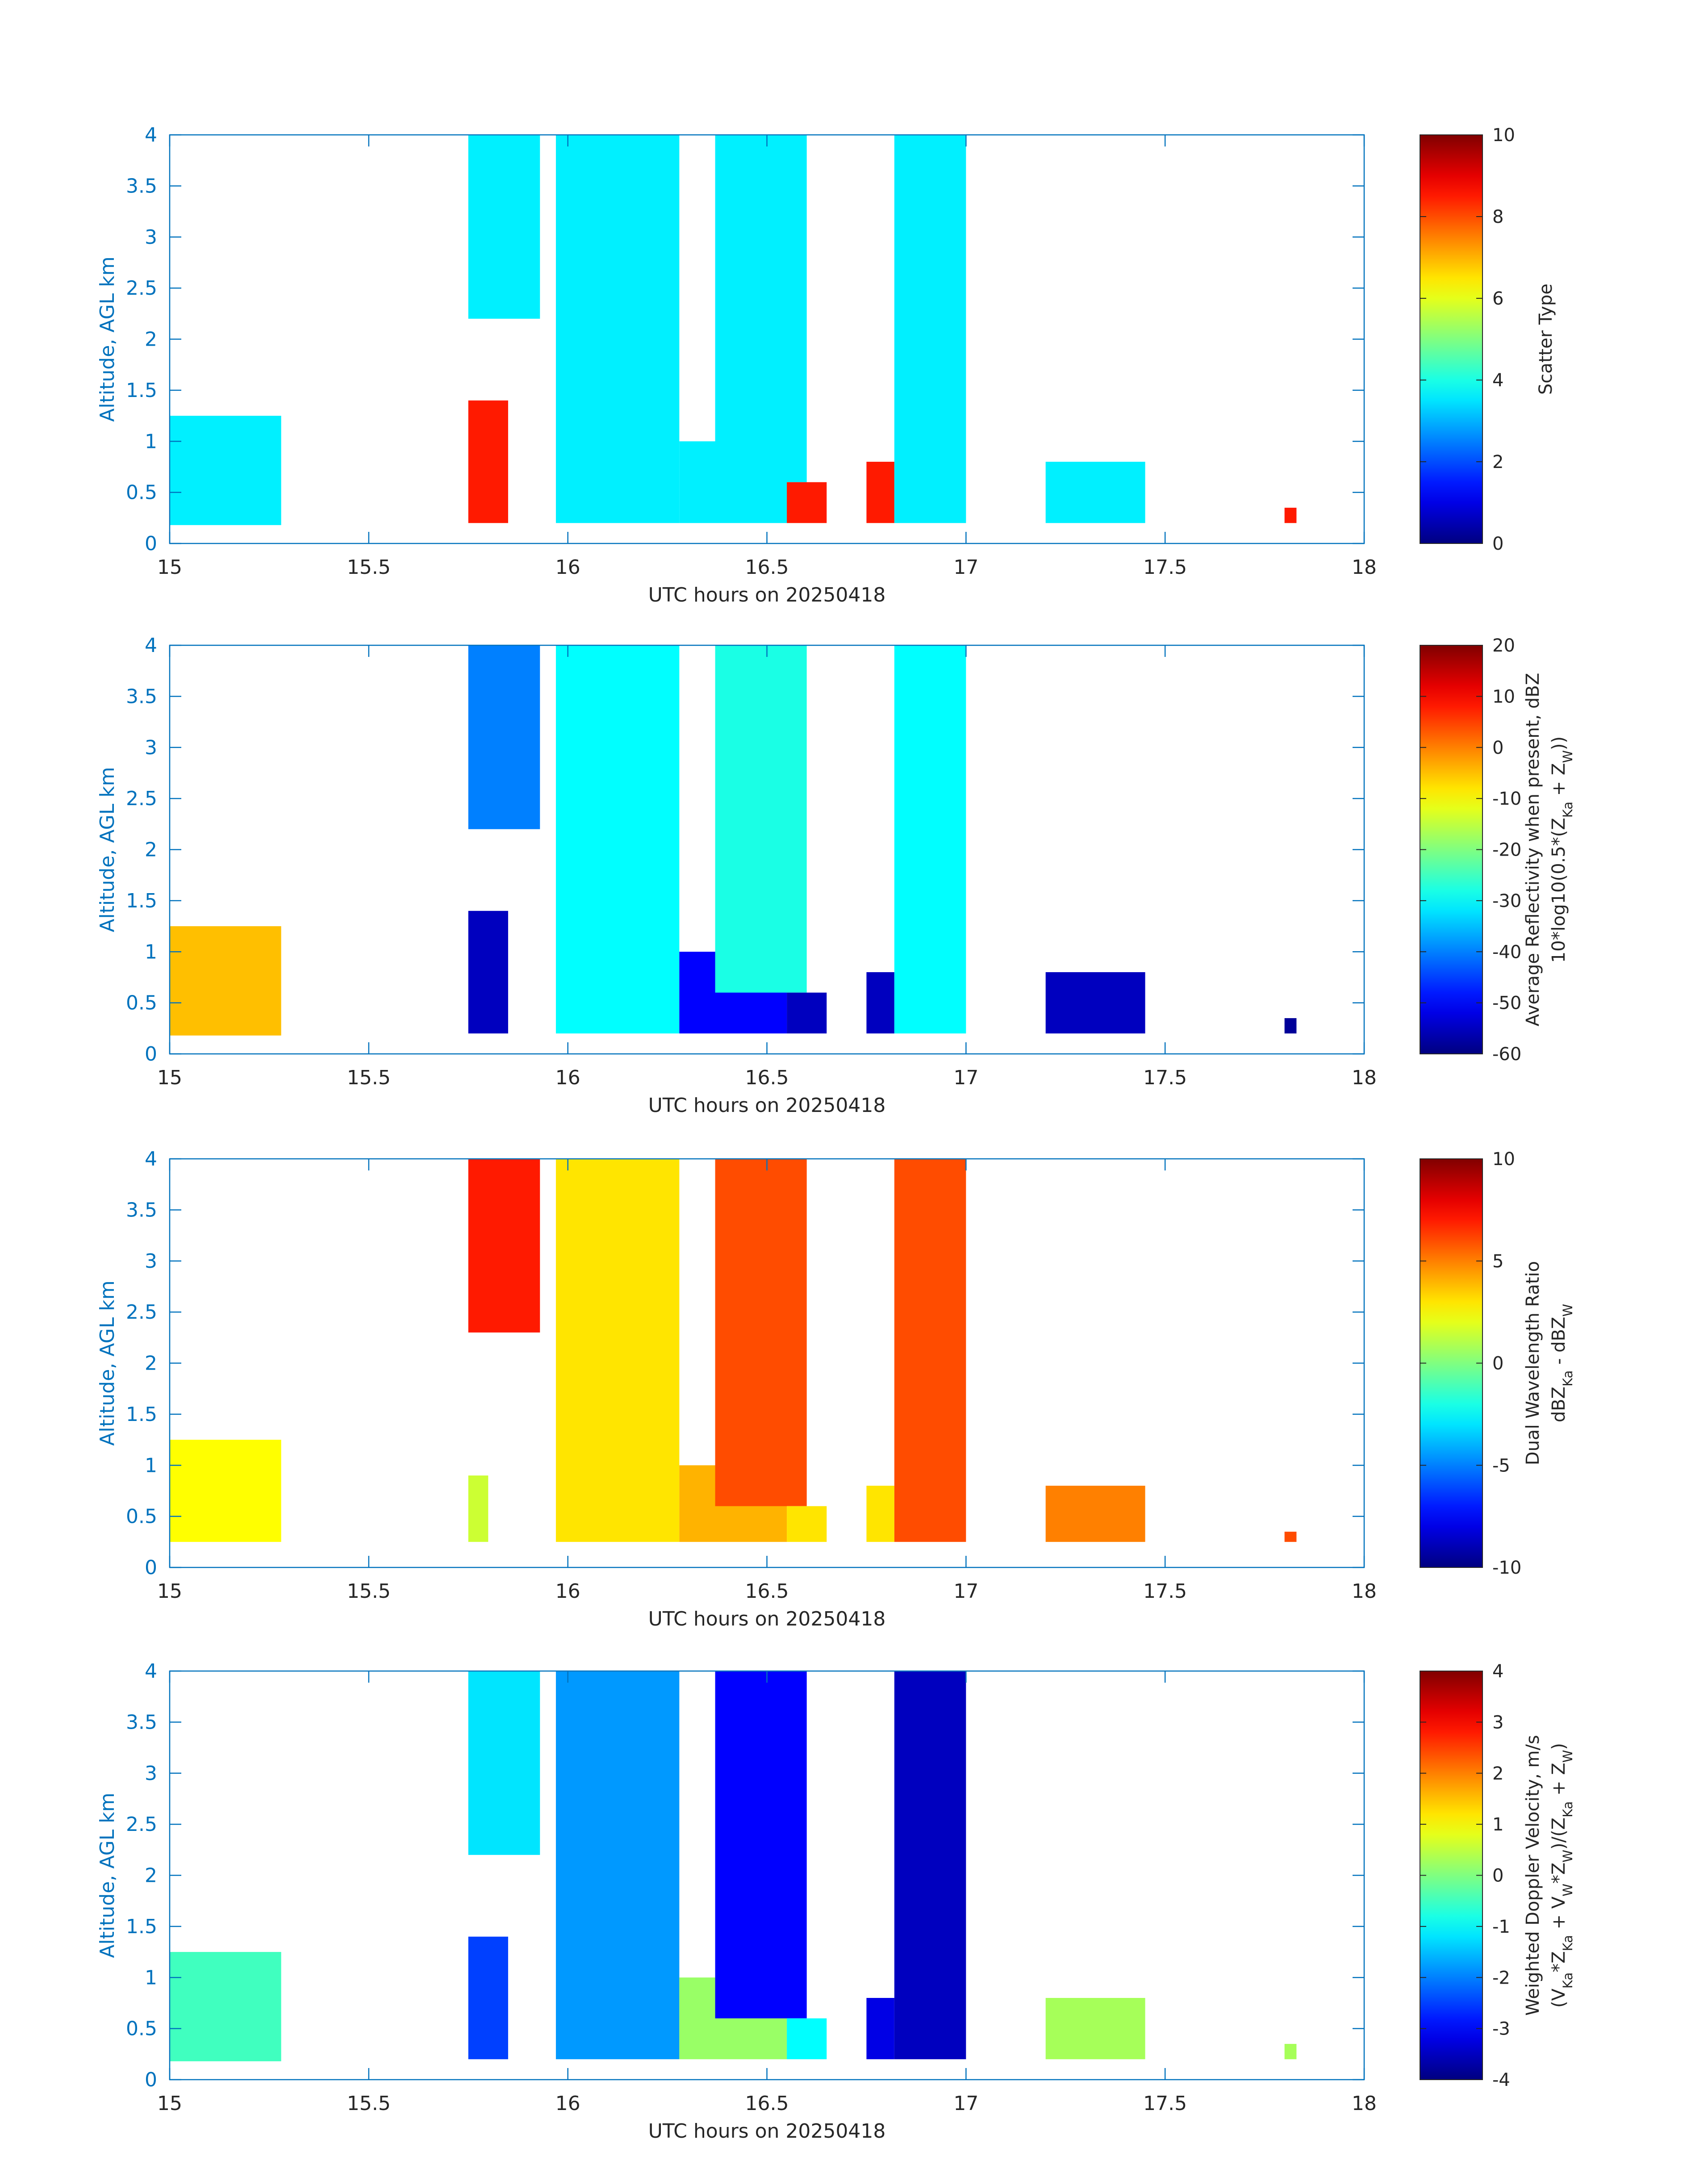 The width and height of the screenshot is (1708, 2177). I want to click on colorbar-tick-label: -50, so click(1506, 1003).